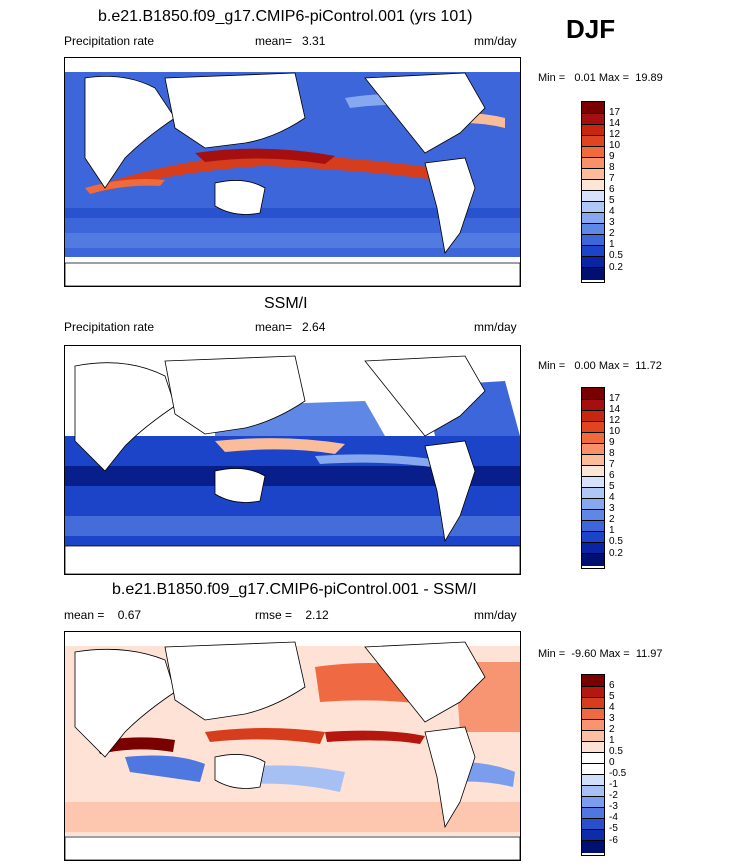 Image resolution: width=732 pixels, height=865 pixels. Describe the element at coordinates (292, 615) in the screenshot. I see `panel3-rmse: rmse = 2.12` at that location.